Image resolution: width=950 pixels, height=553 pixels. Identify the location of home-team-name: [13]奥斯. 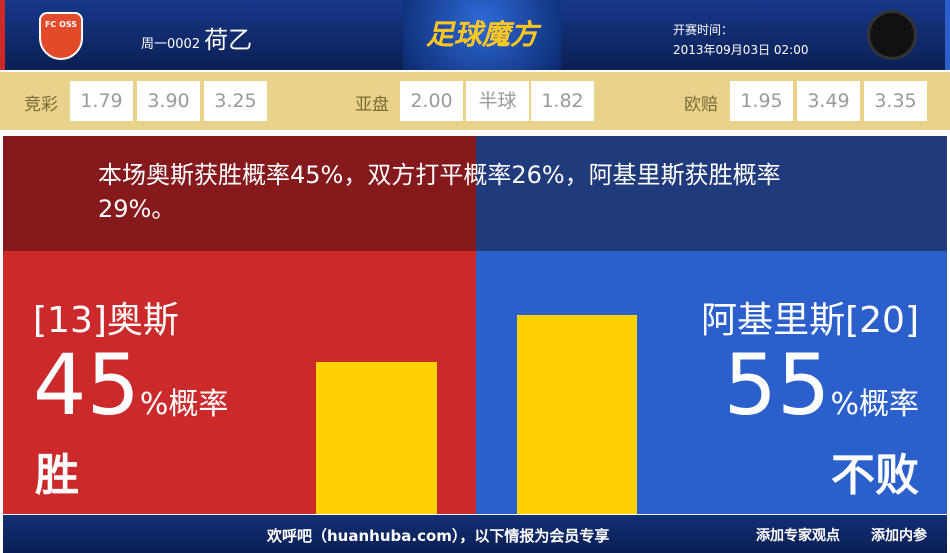
(106, 320).